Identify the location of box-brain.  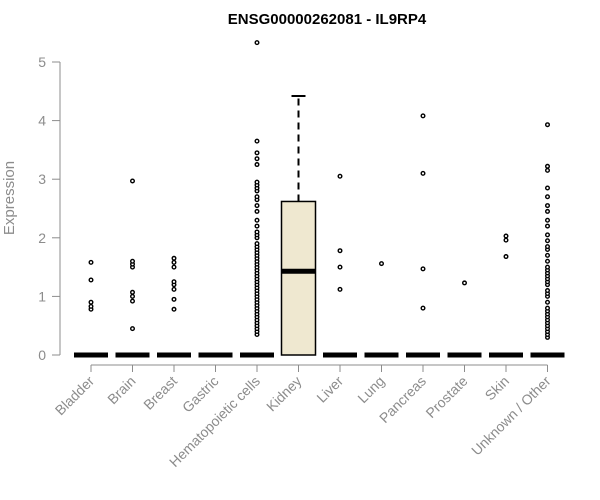
(132, 268).